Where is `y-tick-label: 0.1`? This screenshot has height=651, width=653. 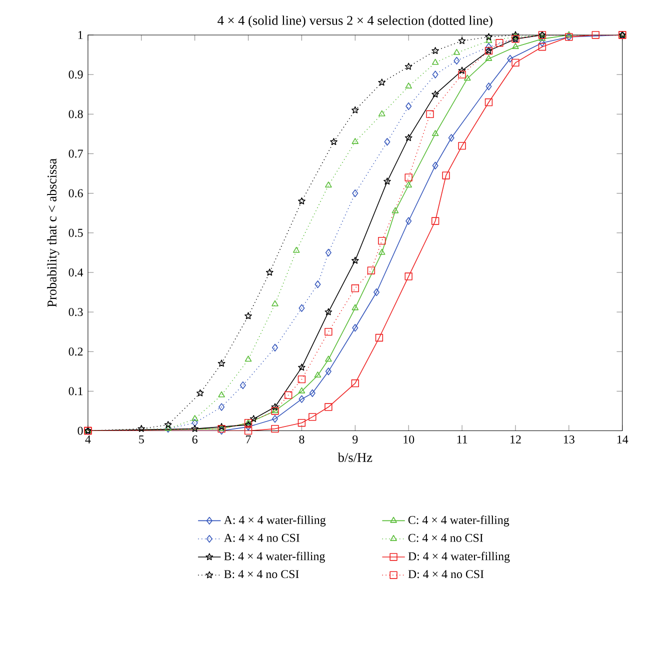
y-tick-label: 0.1 is located at coordinates (75, 391).